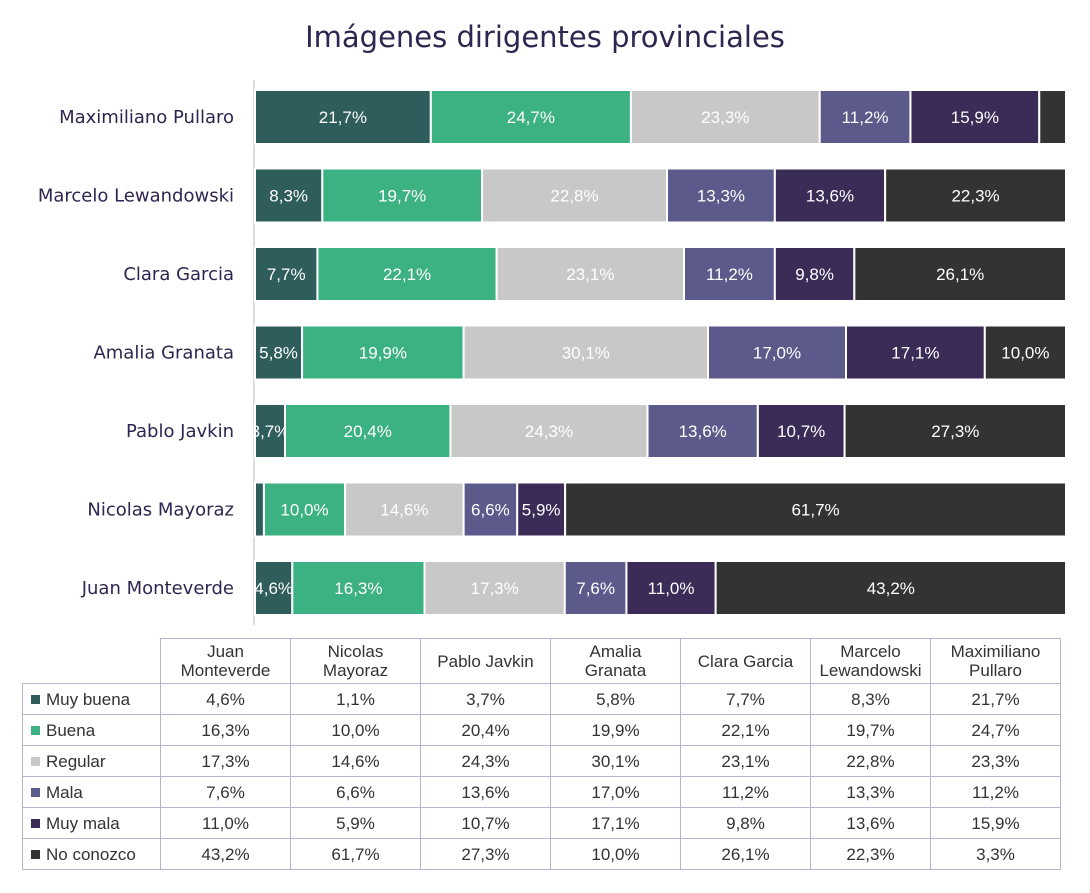 The width and height of the screenshot is (1090, 893). I want to click on bar-value-label: 3,7%, so click(270, 431).